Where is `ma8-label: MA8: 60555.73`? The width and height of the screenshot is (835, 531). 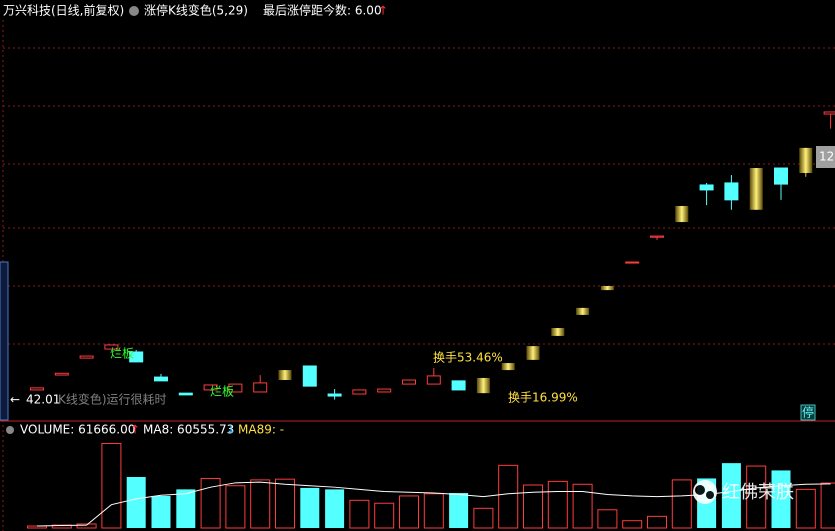
ma8-label: MA8: 60555.73 is located at coordinates (188, 430).